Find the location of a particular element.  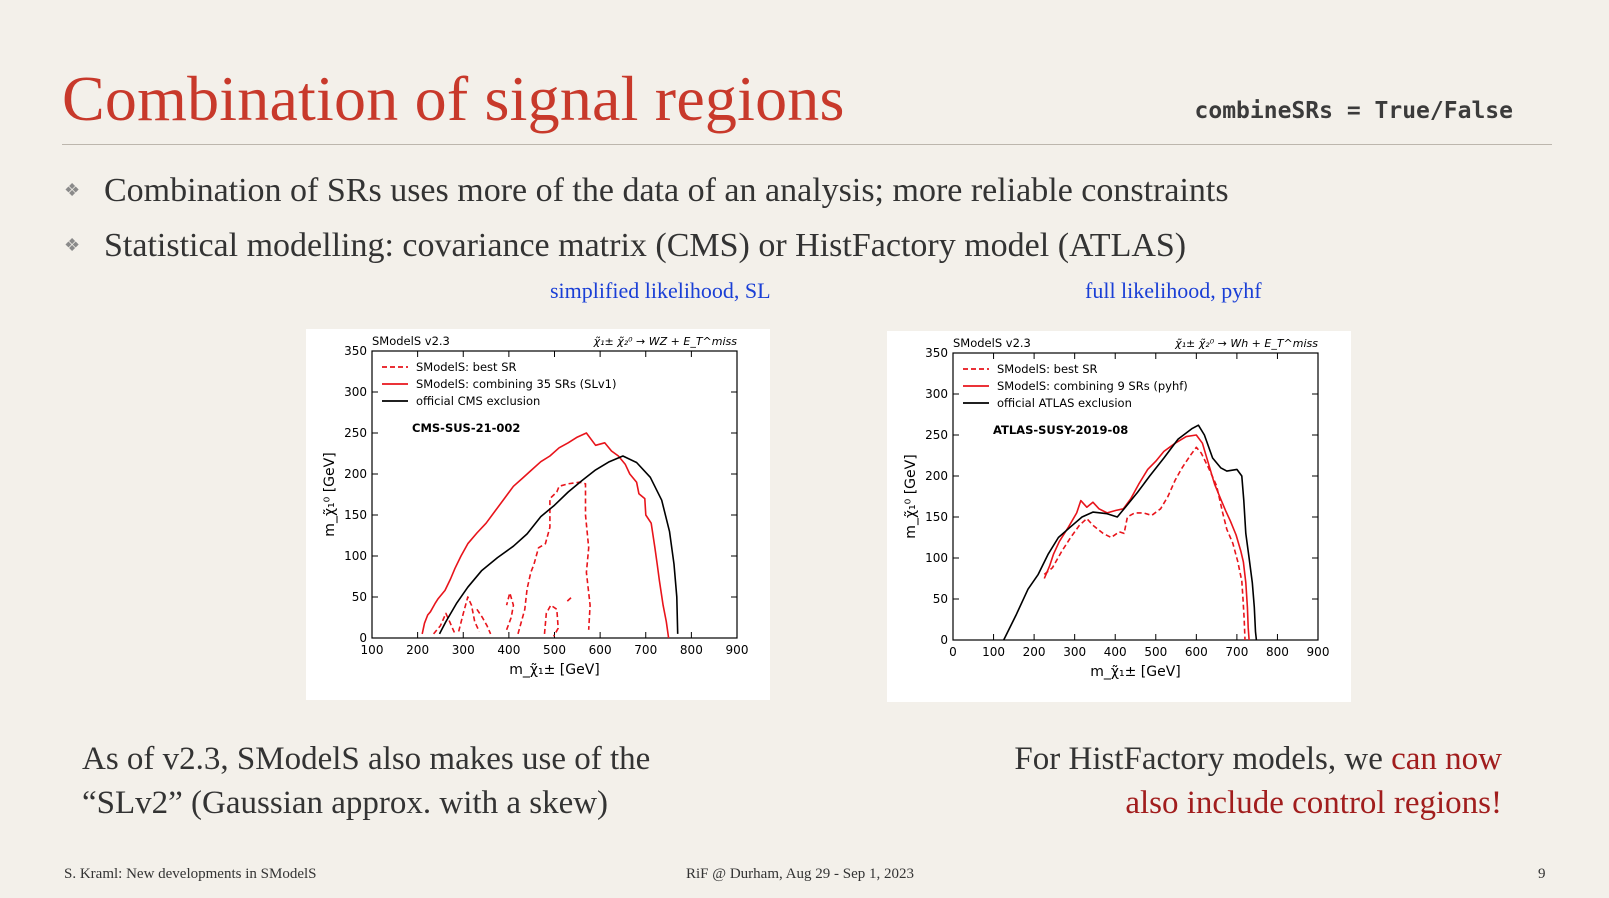

legend-entry: SModelS: combining 9 SRs (pyhf) is located at coordinates (1092, 386).